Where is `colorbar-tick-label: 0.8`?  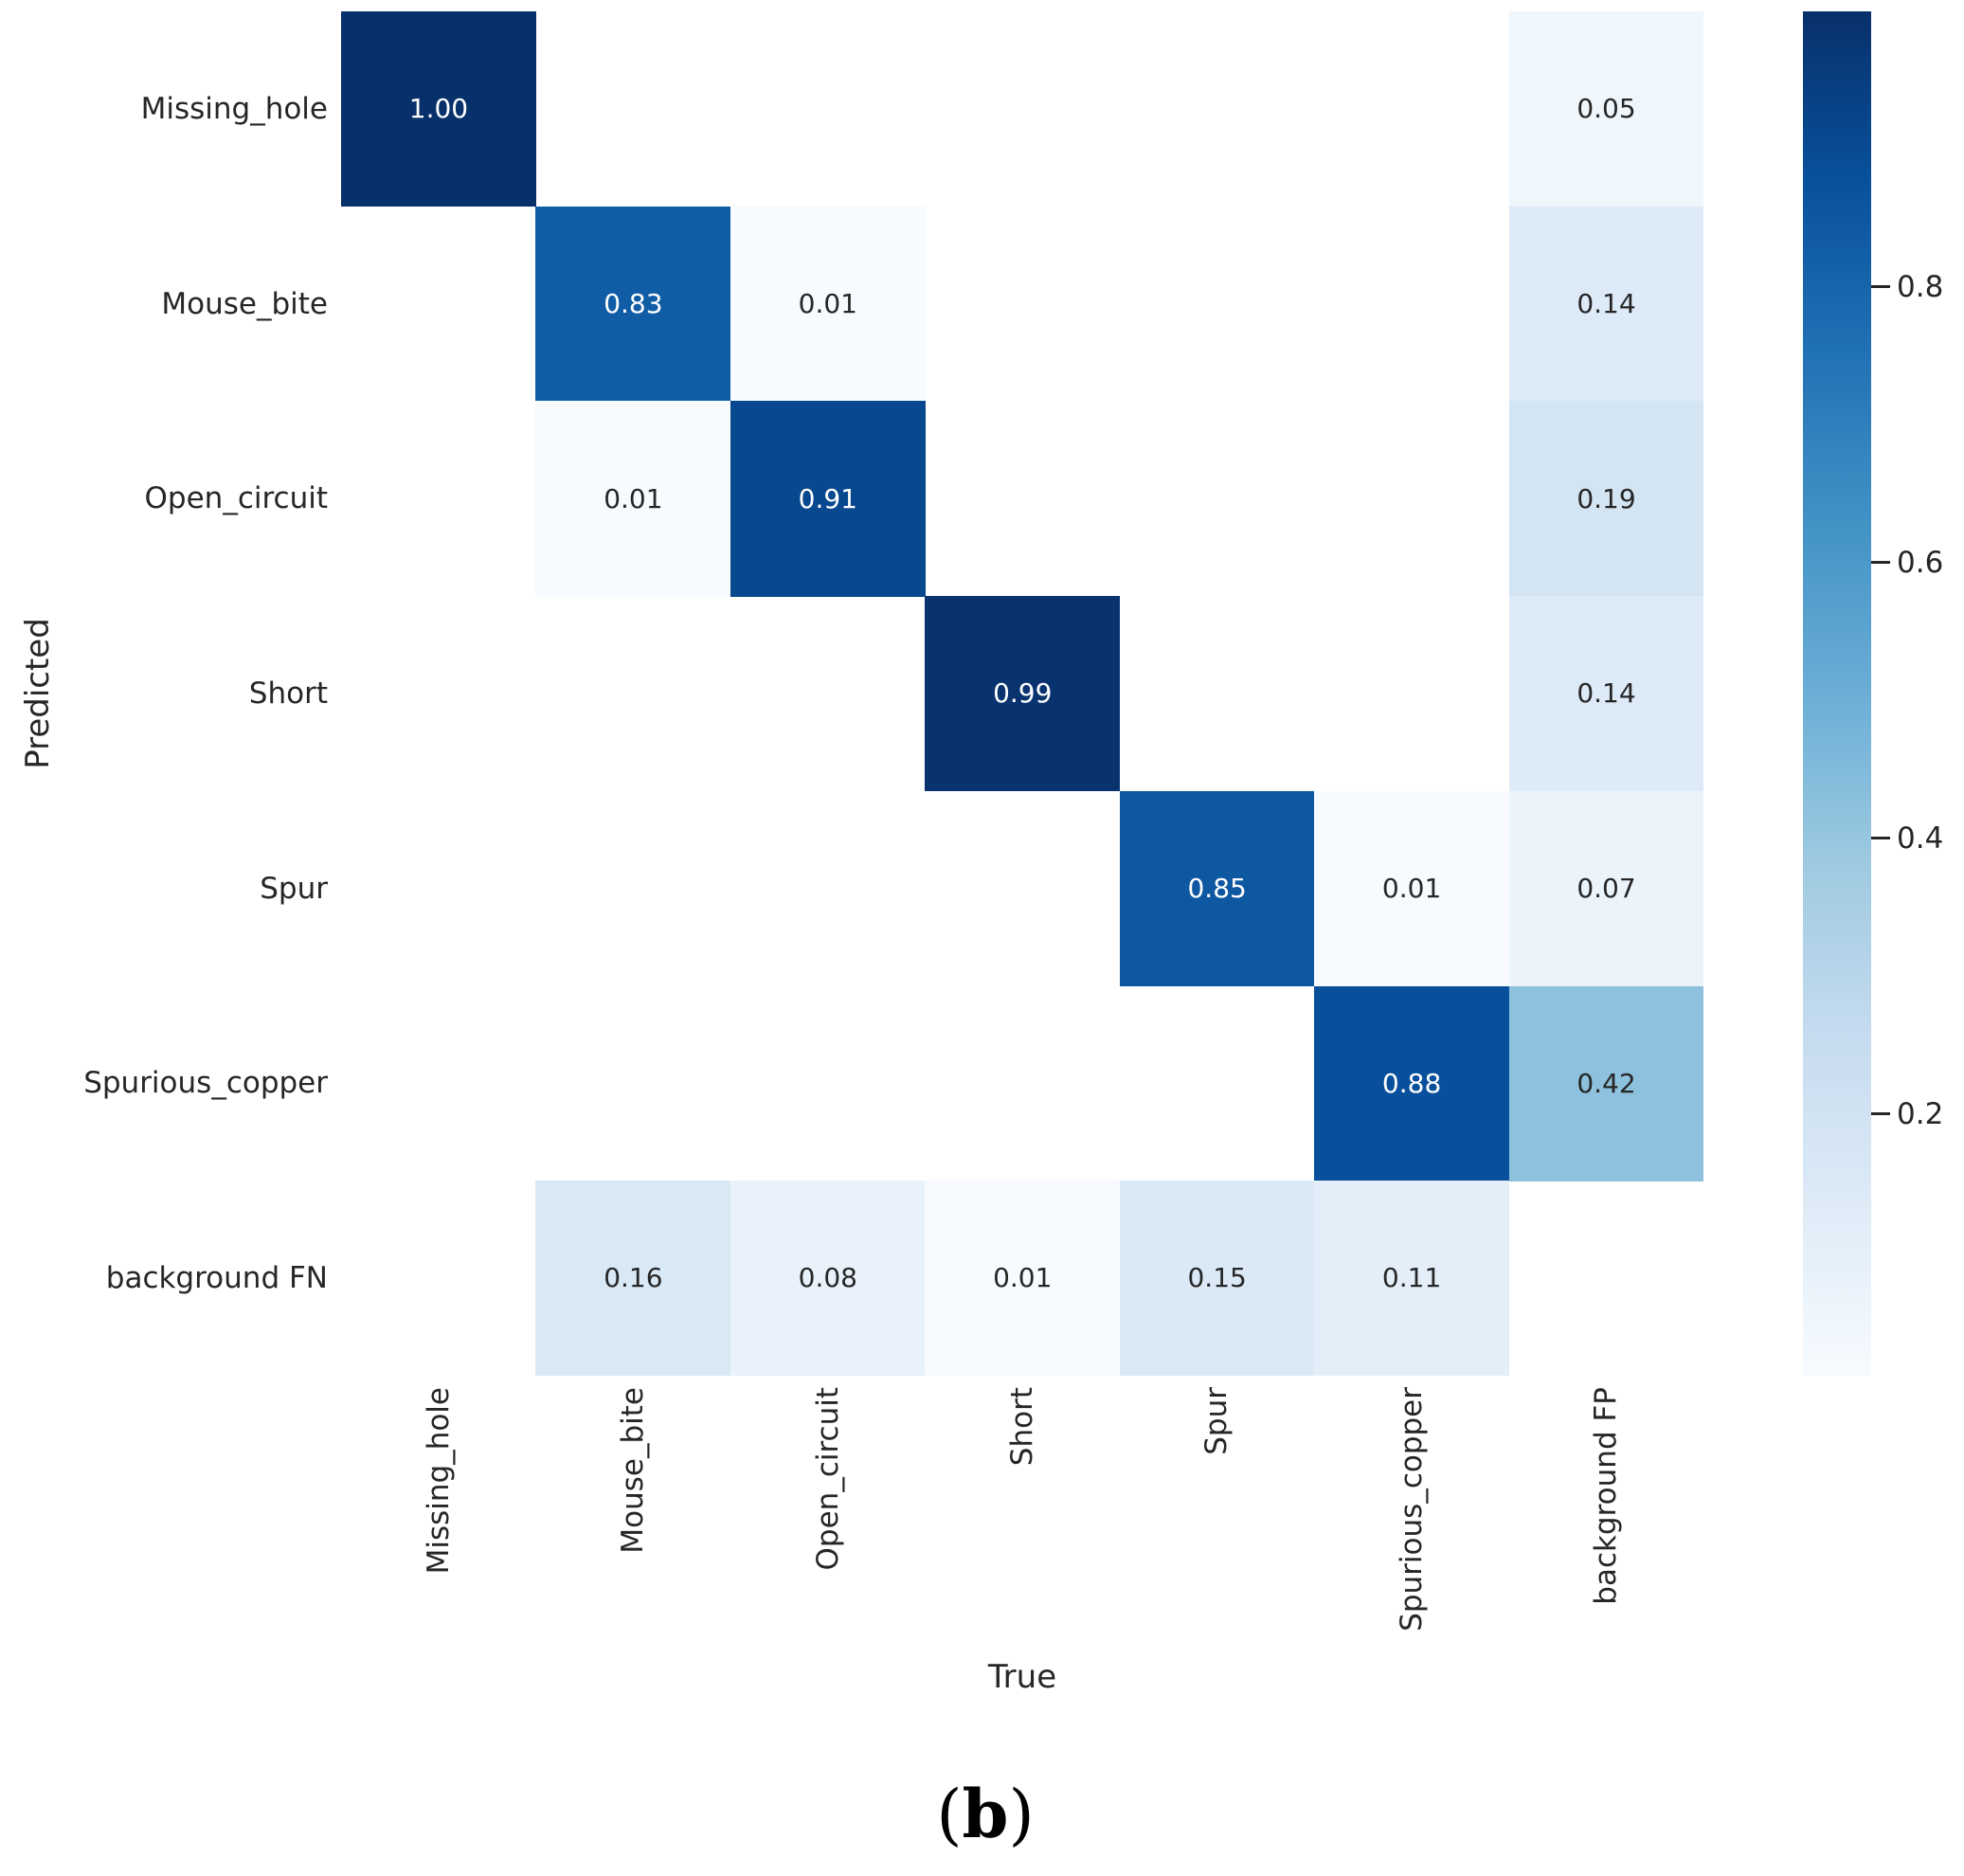 colorbar-tick-label: 0.8 is located at coordinates (1920, 286).